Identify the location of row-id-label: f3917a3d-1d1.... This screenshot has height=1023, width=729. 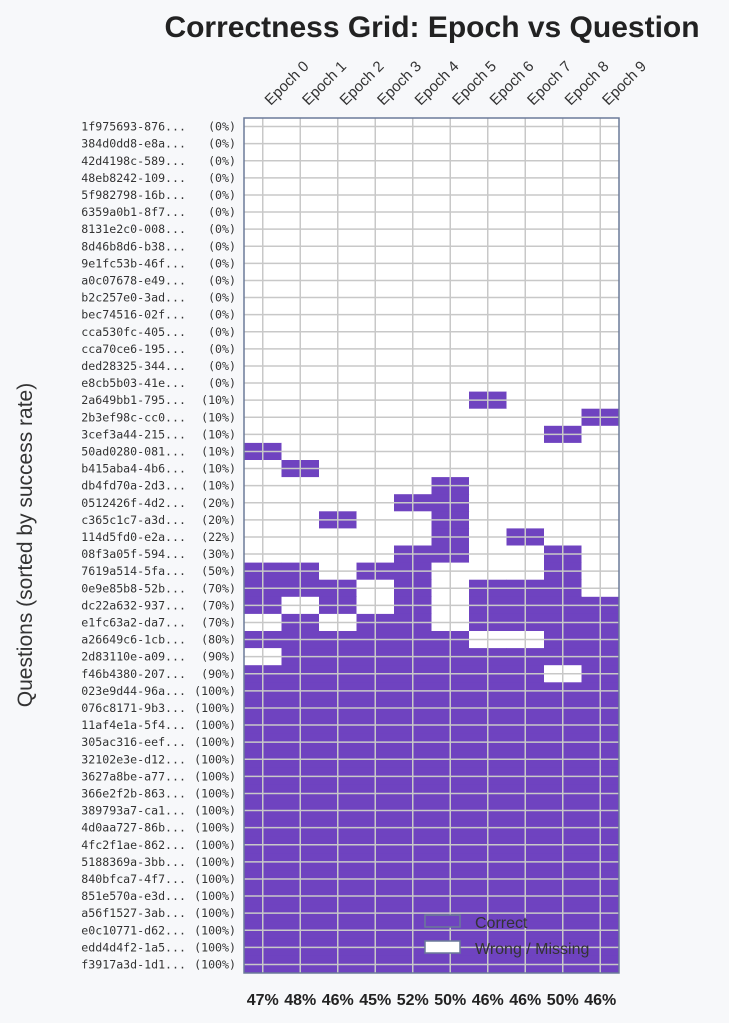
(133, 964).